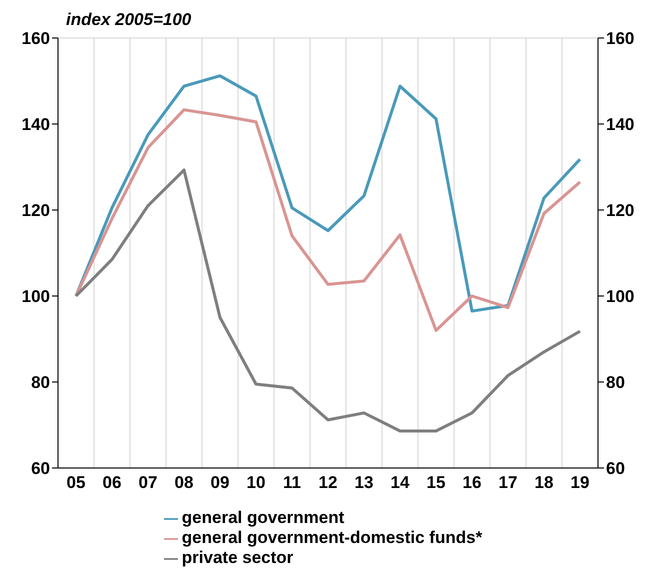 The height and width of the screenshot is (570, 647). I want to click on x-tick-label: 14, so click(400, 482).